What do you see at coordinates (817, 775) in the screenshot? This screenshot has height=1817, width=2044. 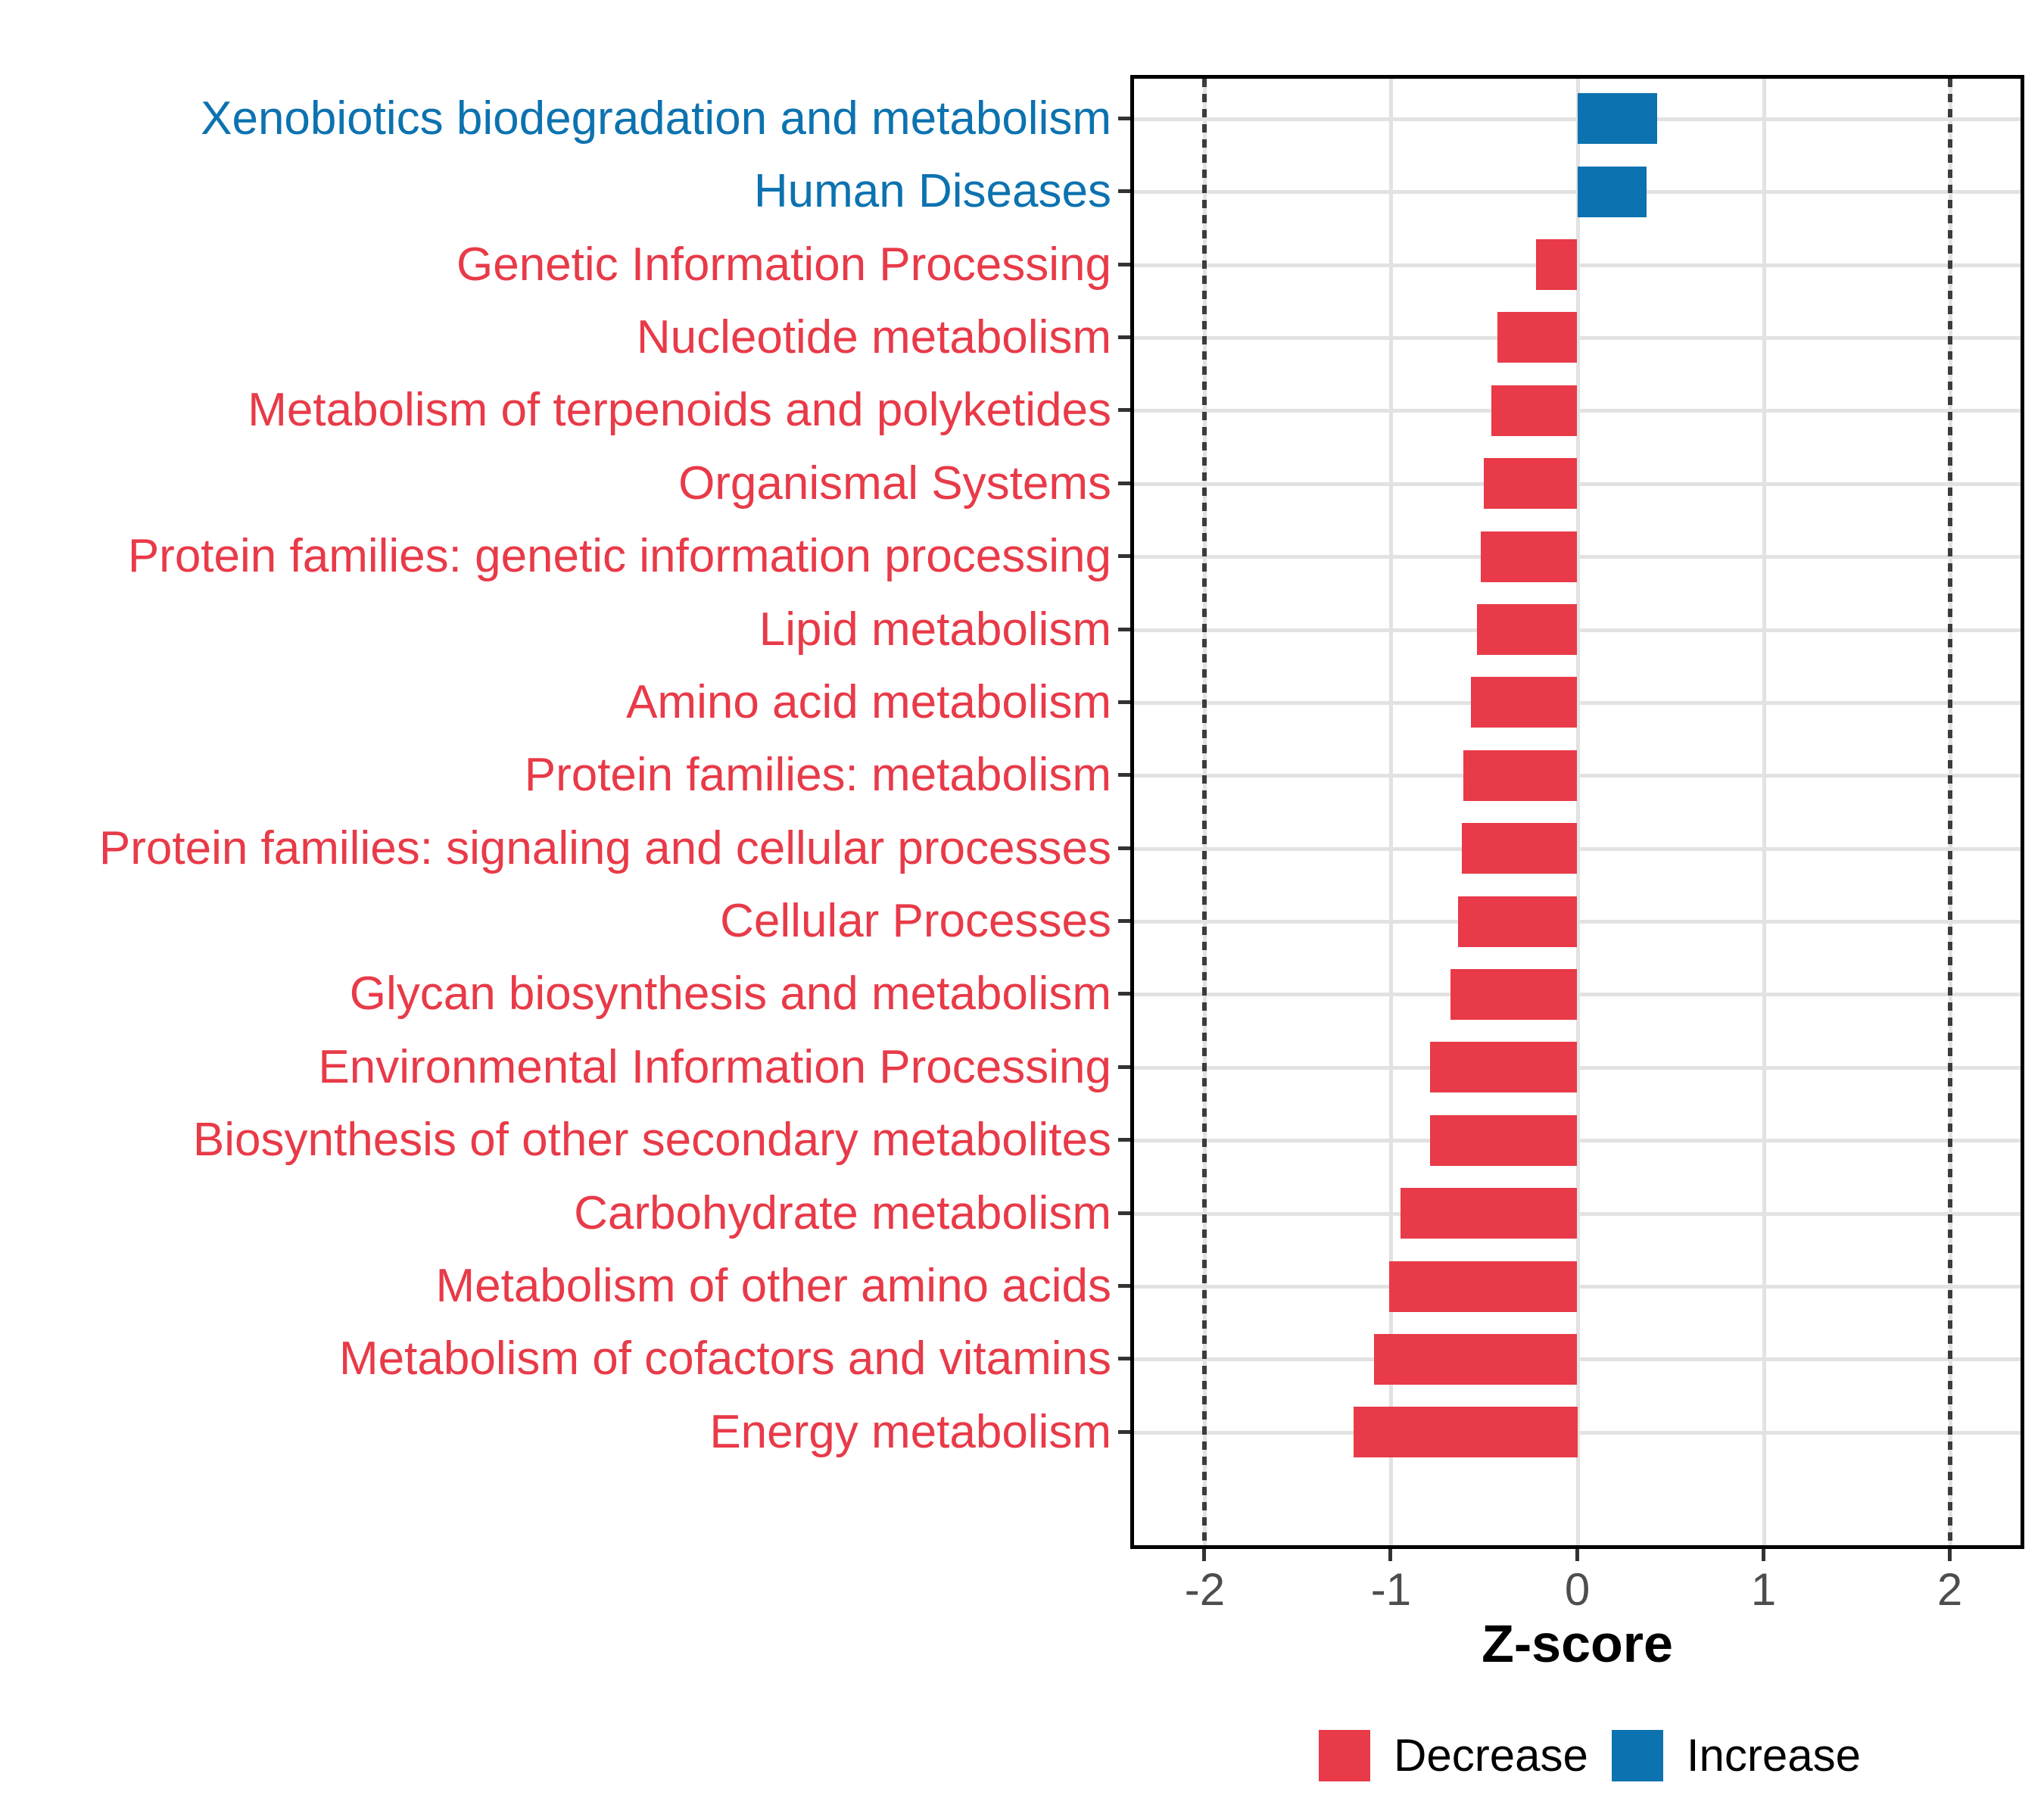 I see `y-axis-label: Protein families: metabolism` at bounding box center [817, 775].